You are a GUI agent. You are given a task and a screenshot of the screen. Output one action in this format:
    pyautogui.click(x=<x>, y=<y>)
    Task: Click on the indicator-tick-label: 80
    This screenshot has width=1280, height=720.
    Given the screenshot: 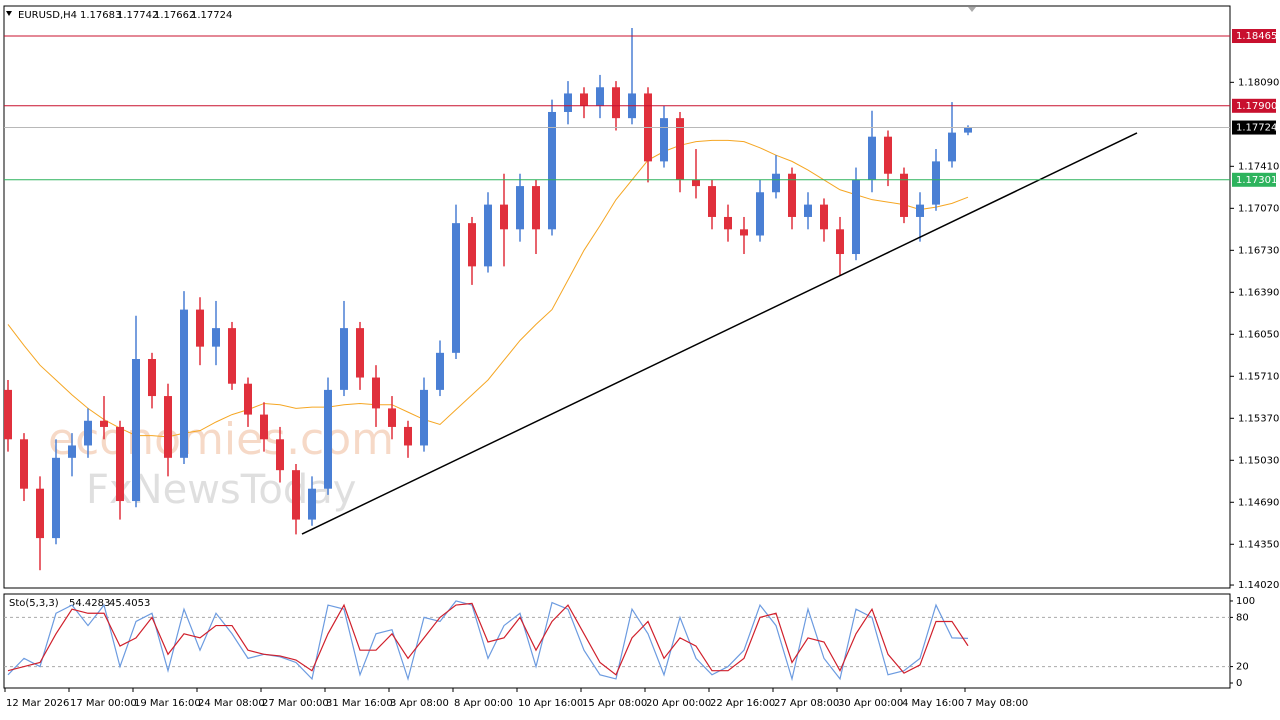 What is the action you would take?
    pyautogui.click(x=1242, y=617)
    